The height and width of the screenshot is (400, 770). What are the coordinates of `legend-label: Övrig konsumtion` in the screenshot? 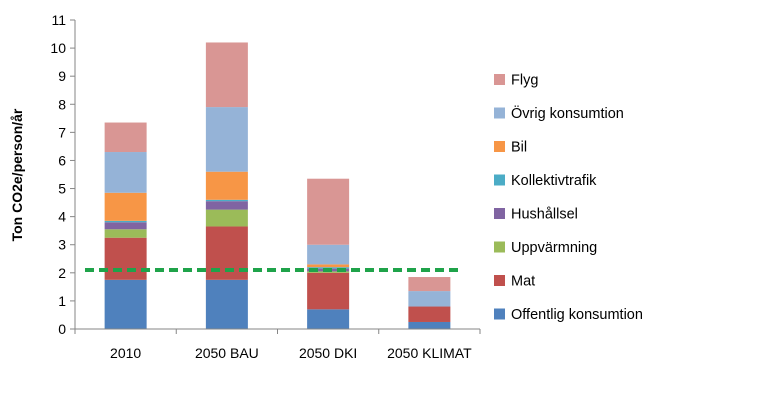 It's located at (567, 113).